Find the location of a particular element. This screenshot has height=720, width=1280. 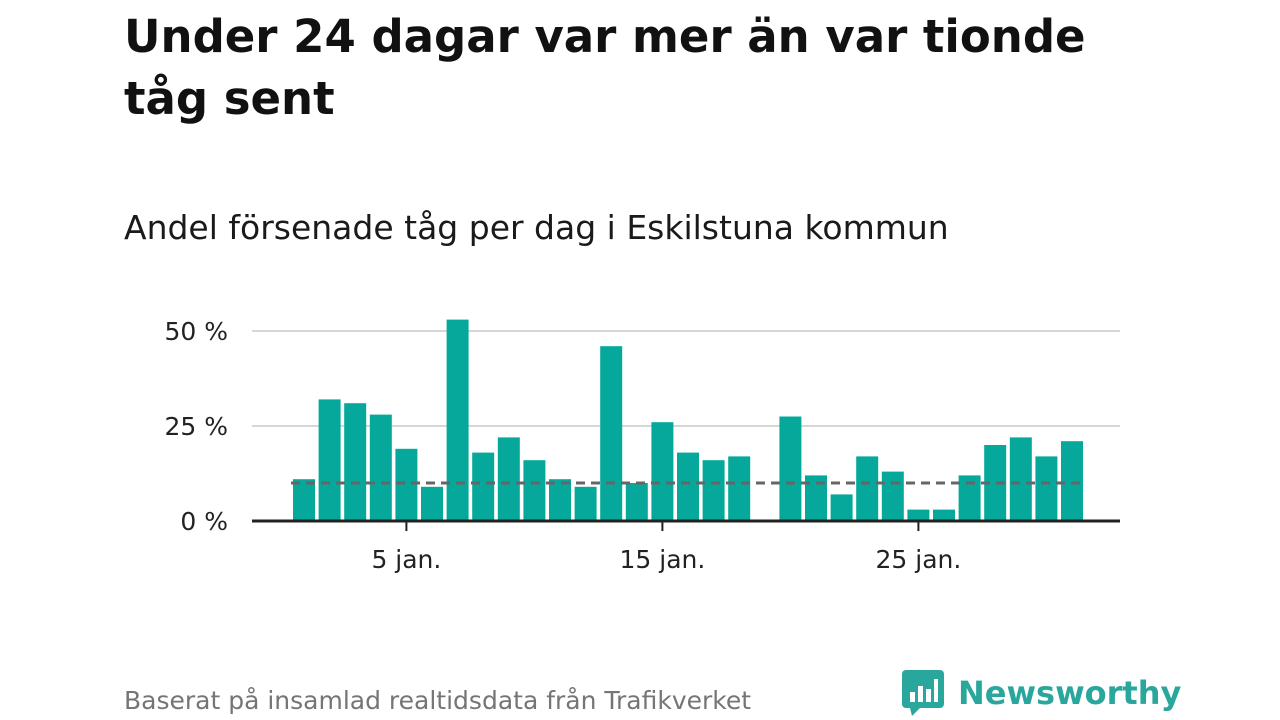

x-tick-label: 25 jan. is located at coordinates (918, 559).